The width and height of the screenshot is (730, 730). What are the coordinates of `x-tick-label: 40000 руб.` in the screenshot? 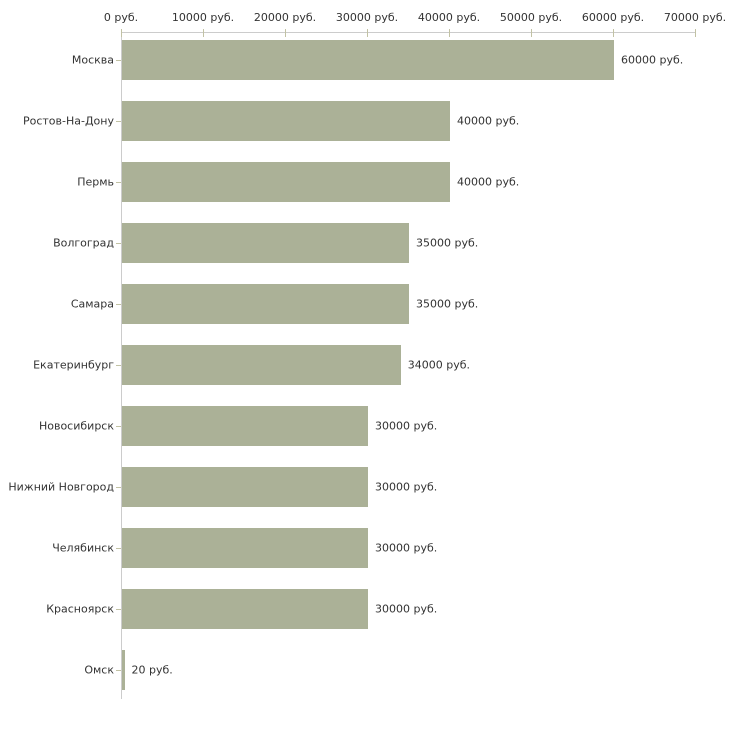 It's located at (449, 17).